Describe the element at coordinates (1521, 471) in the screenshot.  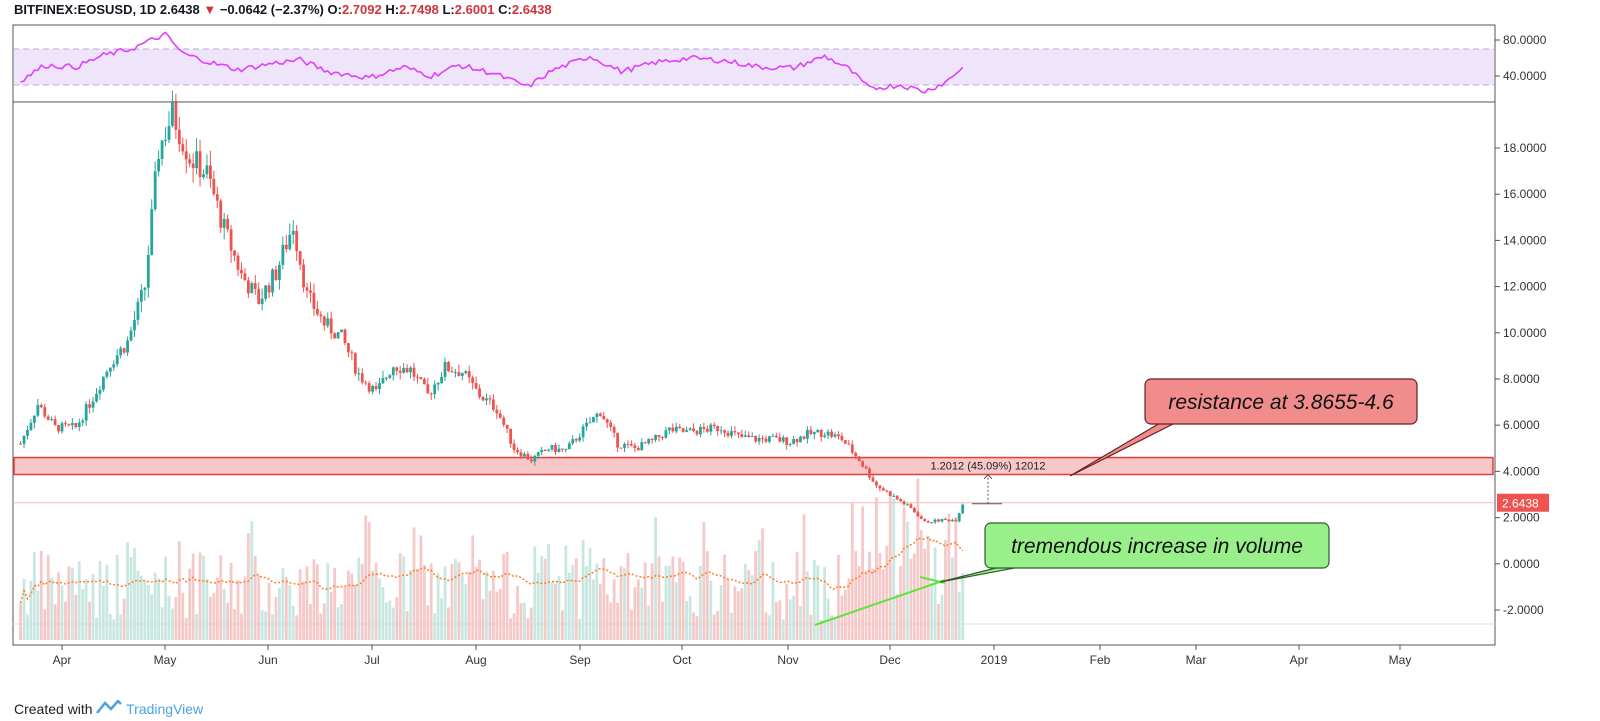
I see `price-tick-label: 4.0000` at that location.